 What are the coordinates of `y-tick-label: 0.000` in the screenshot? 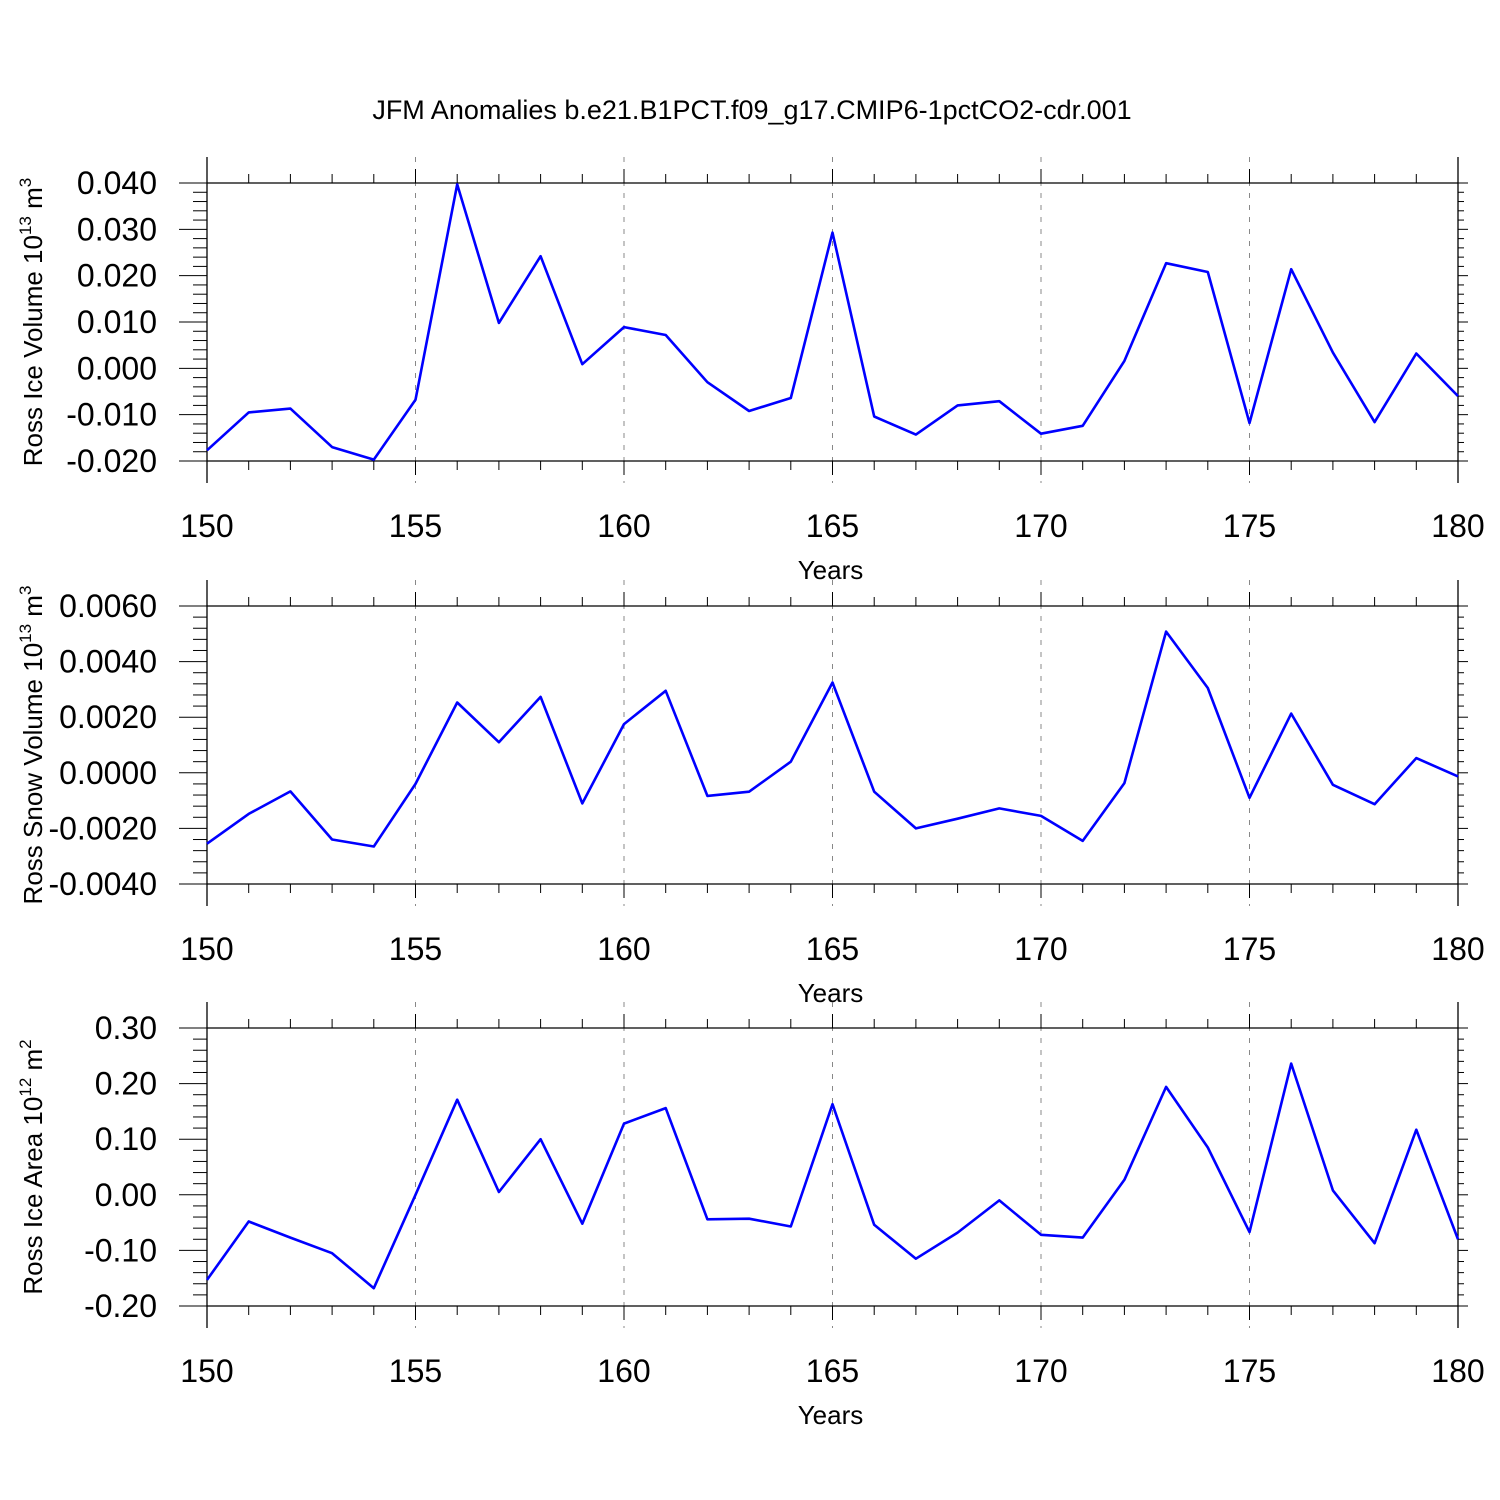 It's located at (117, 368).